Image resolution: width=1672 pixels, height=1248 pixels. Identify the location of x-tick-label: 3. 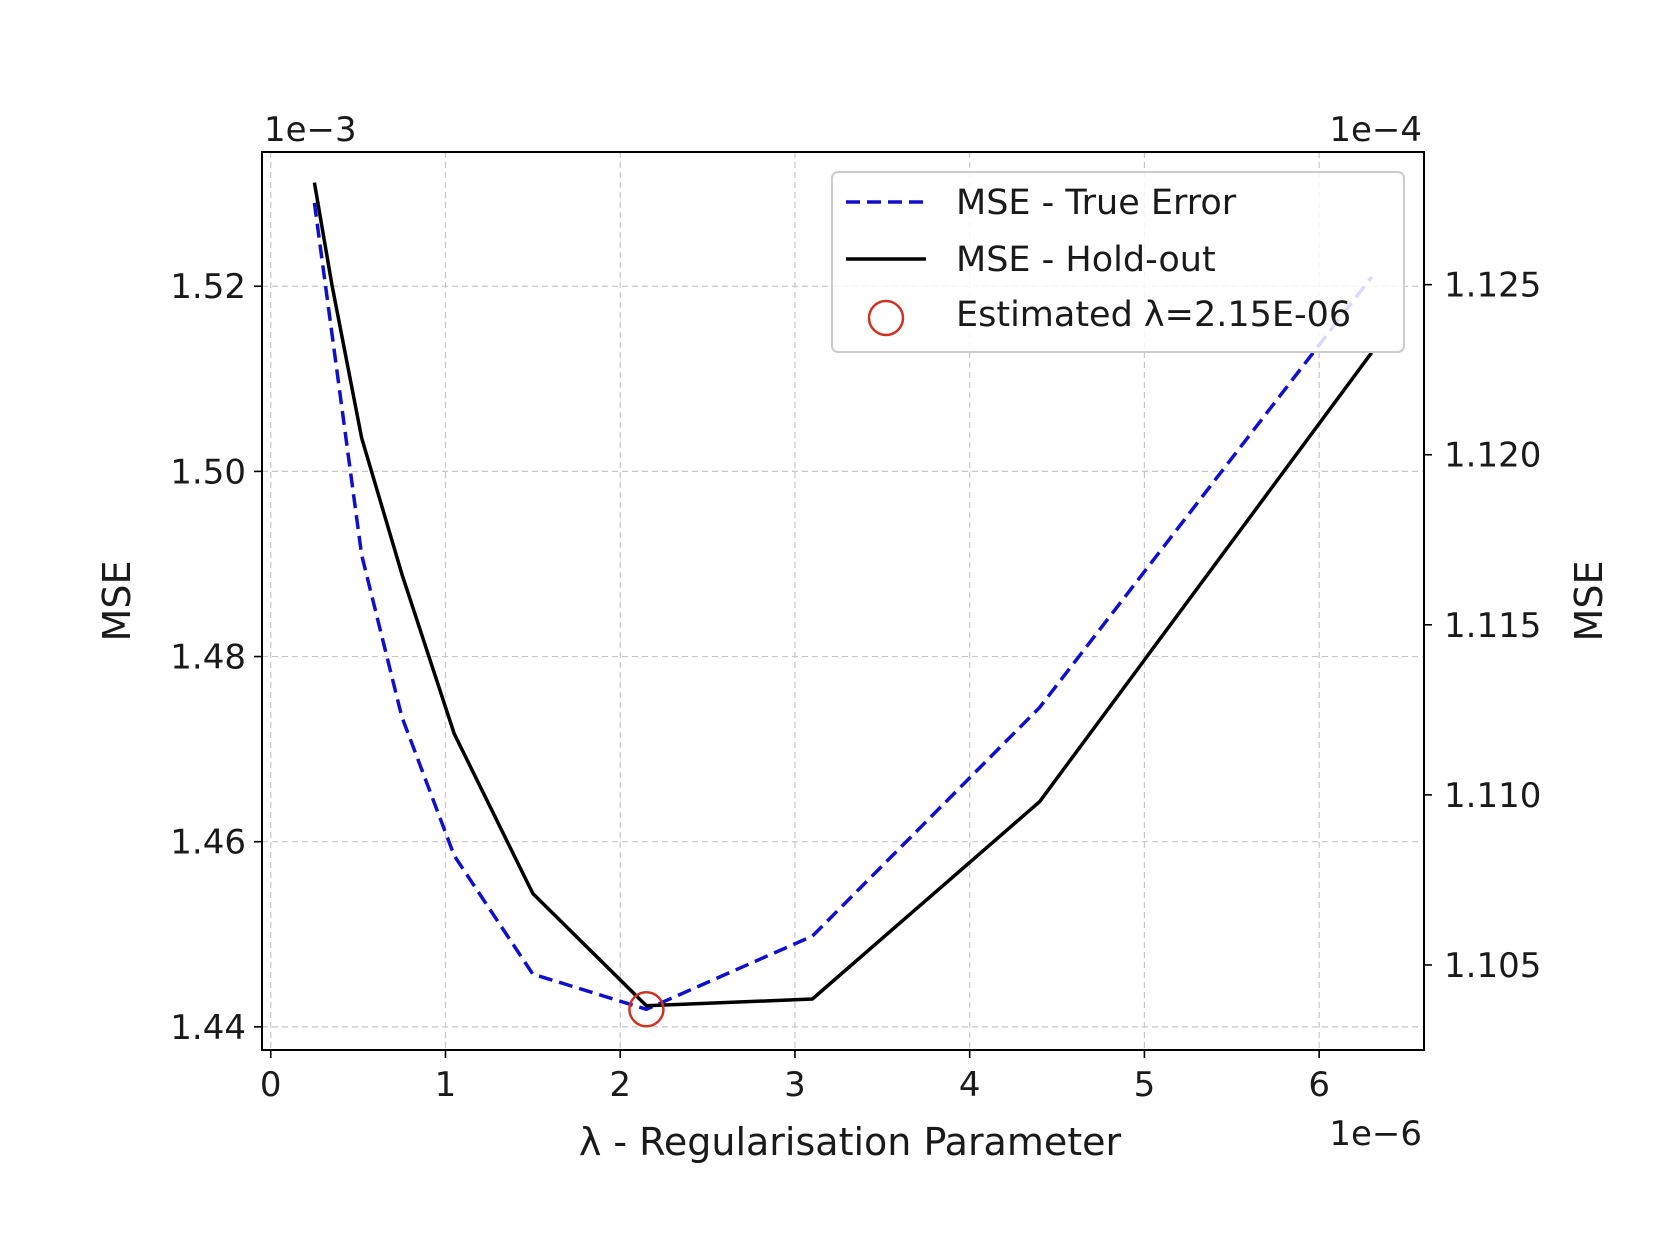
(795, 1085).